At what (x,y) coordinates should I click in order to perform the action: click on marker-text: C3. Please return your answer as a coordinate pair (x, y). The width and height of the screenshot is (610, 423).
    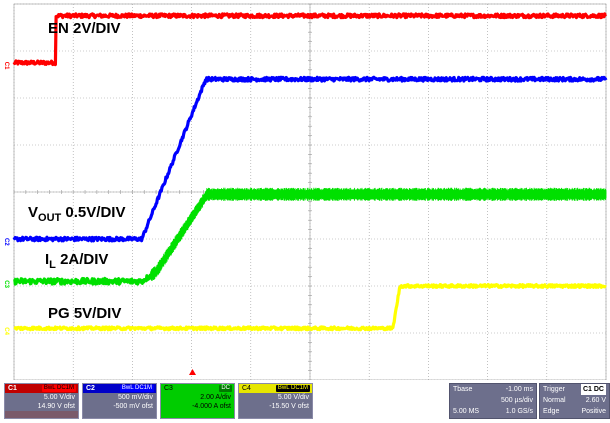
    Looking at the image, I should click on (6, 284).